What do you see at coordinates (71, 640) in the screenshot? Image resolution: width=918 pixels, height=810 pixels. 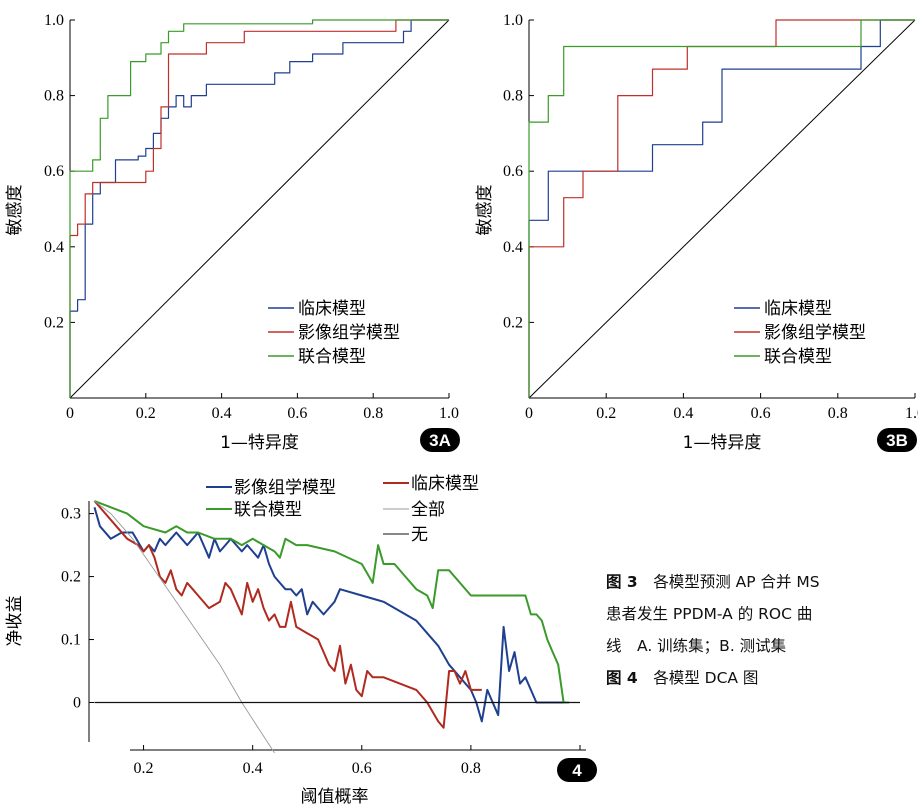 I see `y-tick-label-4: 0.1` at bounding box center [71, 640].